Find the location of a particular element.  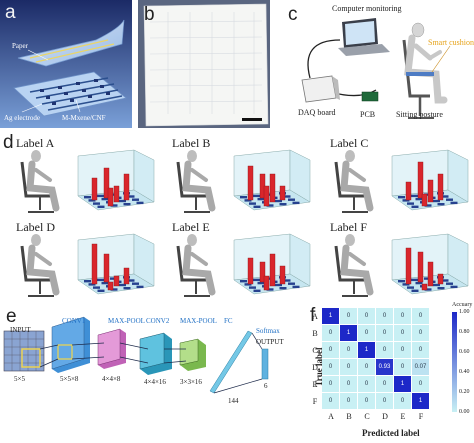

panel-e-letter: e is located at coordinates (11, 316).